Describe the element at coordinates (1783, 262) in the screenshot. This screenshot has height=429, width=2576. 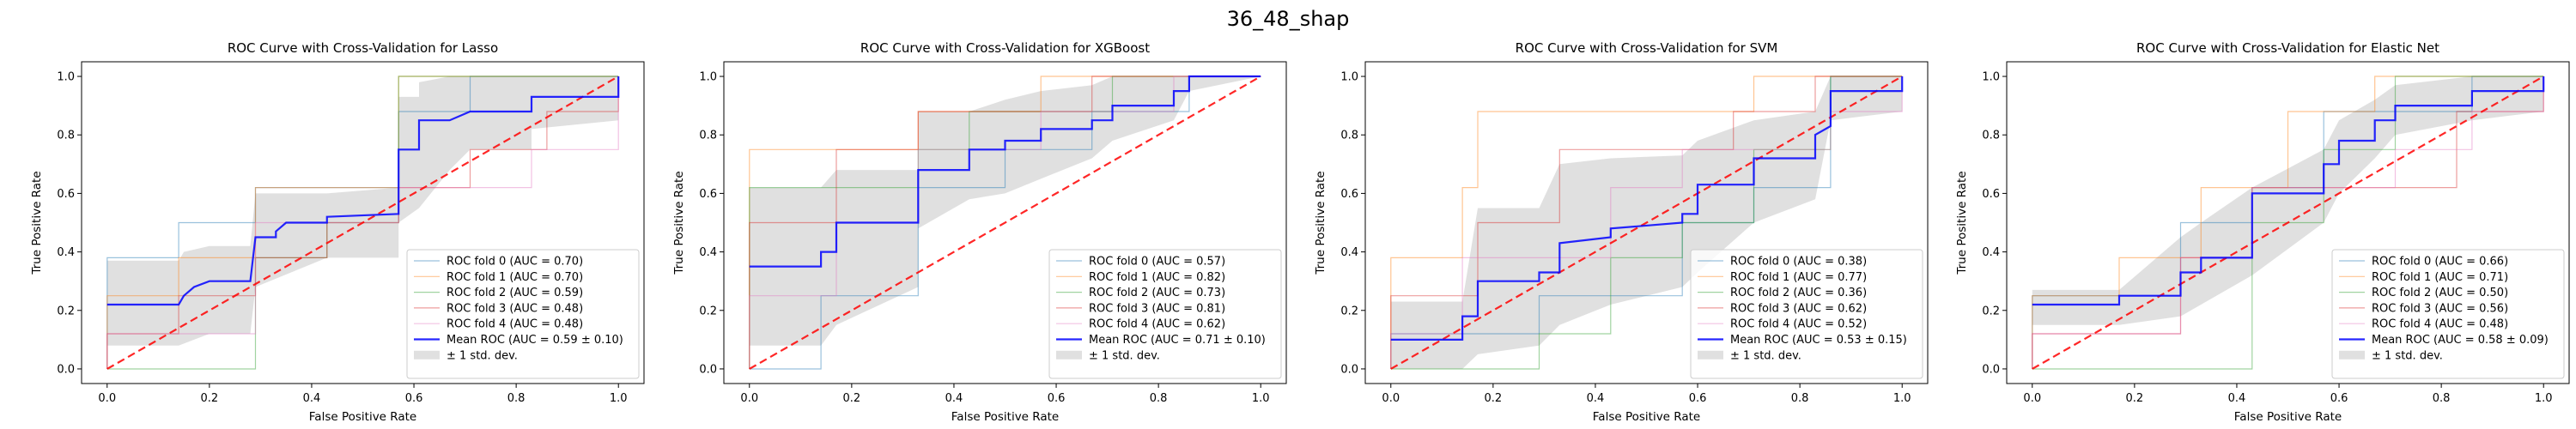
I see `legend-fold-0: ROC fold 0 (AUC = 0.38)` at that location.